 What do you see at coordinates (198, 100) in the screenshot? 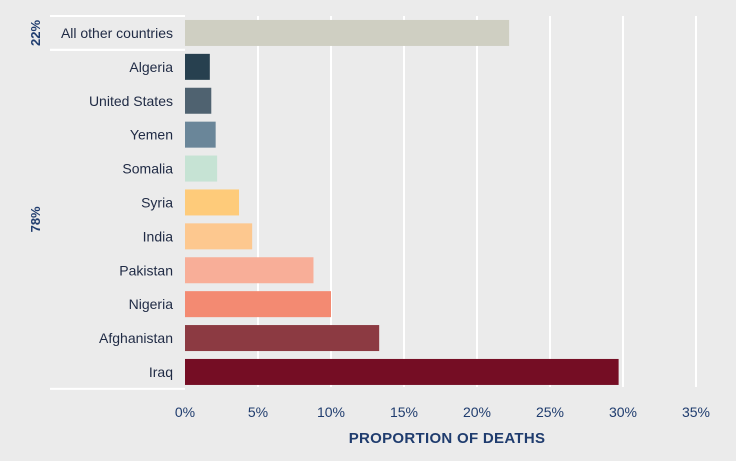
I see `bar-united-states` at bounding box center [198, 100].